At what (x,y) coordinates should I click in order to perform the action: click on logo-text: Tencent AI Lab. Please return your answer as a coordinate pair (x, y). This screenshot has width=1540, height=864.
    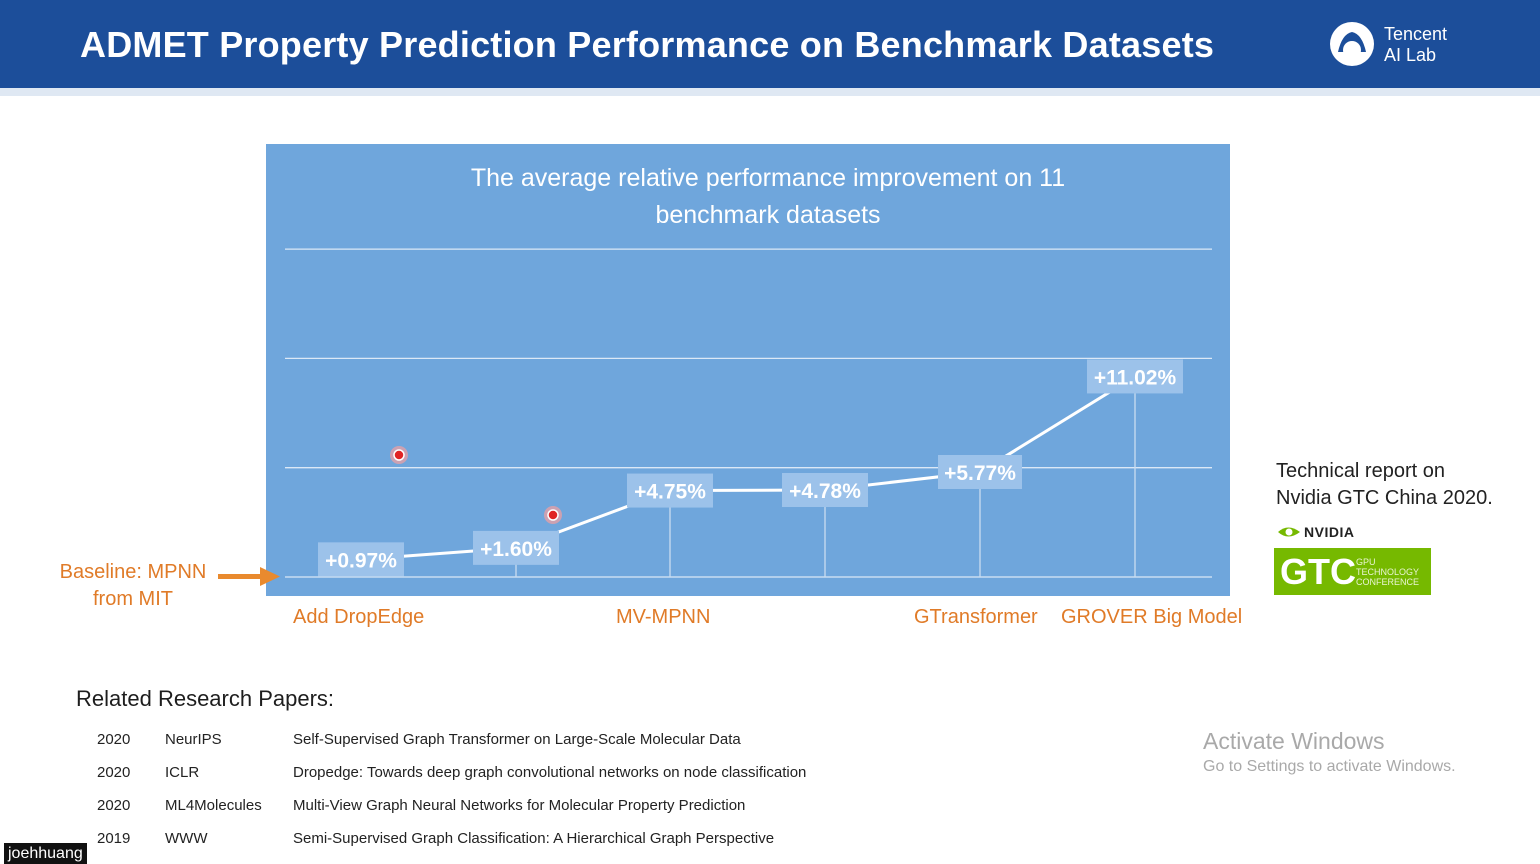
    Looking at the image, I should click on (1415, 45).